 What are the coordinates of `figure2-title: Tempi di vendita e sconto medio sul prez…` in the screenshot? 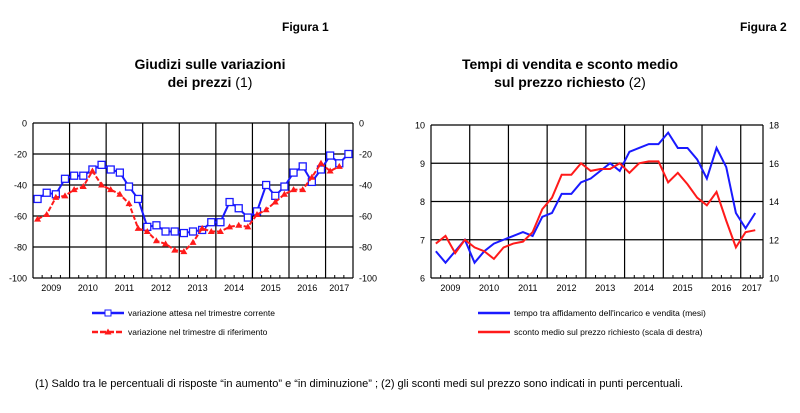 It's located at (570, 73).